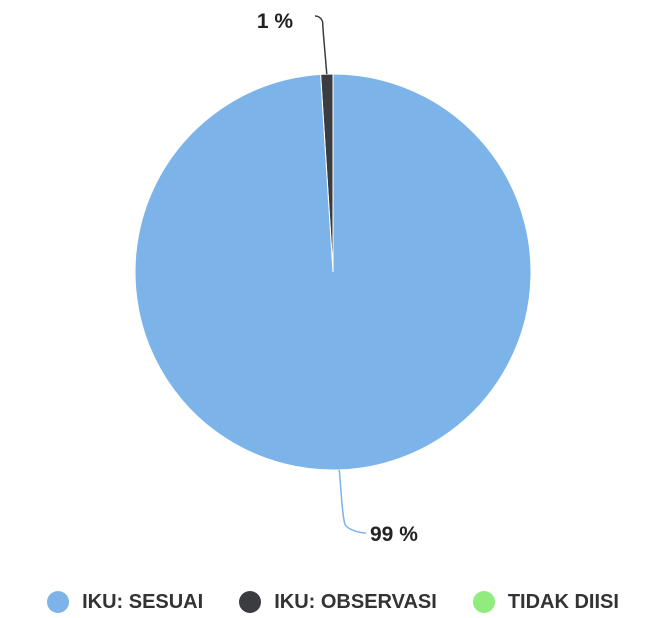 This screenshot has width=666, height=618. Describe the element at coordinates (352, 501) in the screenshot. I see `data-label-connector-iku-sesuai` at that location.